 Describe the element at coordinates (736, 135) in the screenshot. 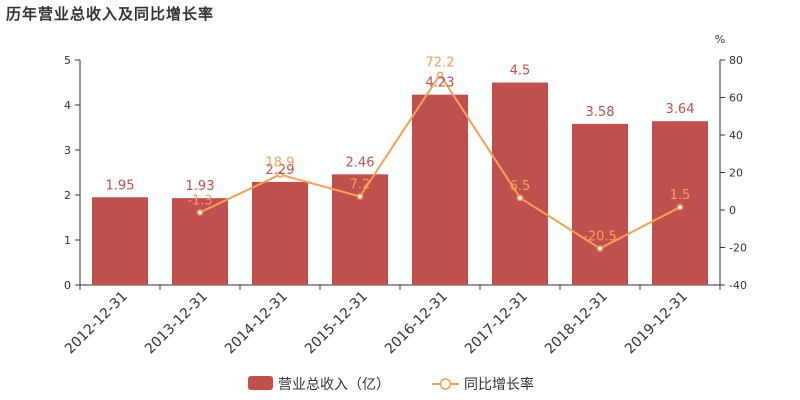

I see `right-tick-label: 40` at that location.